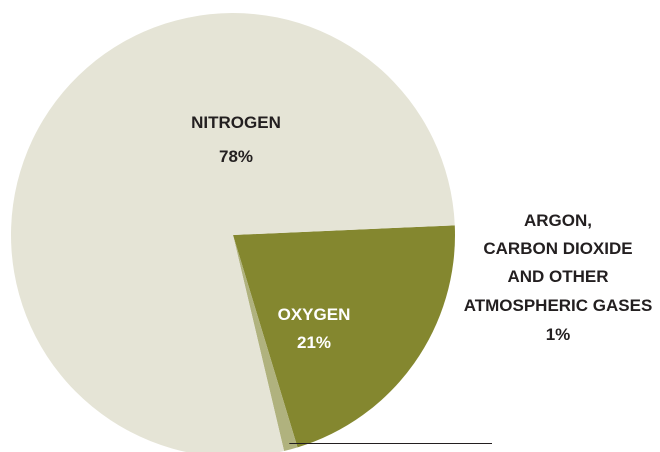 The height and width of the screenshot is (452, 660). I want to click on other-gases-label-line-4: ATMOSPHERIC GASES, so click(558, 305).